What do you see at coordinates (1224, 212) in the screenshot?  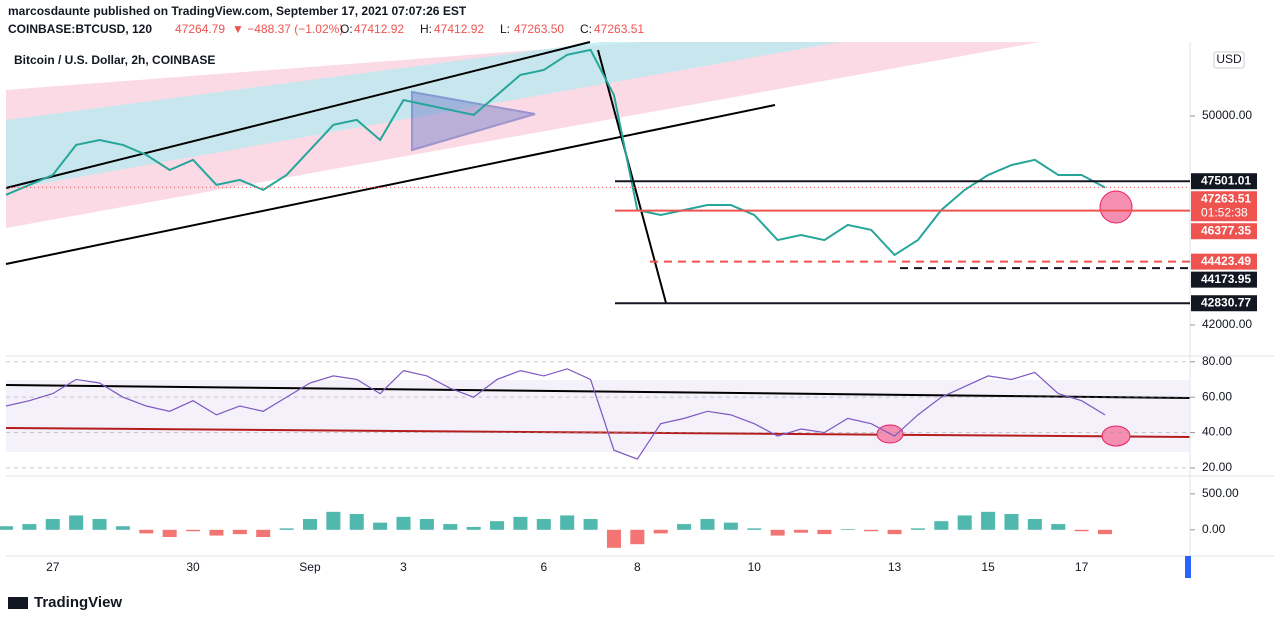 I see `price-timer: 01:52:38` at bounding box center [1224, 212].